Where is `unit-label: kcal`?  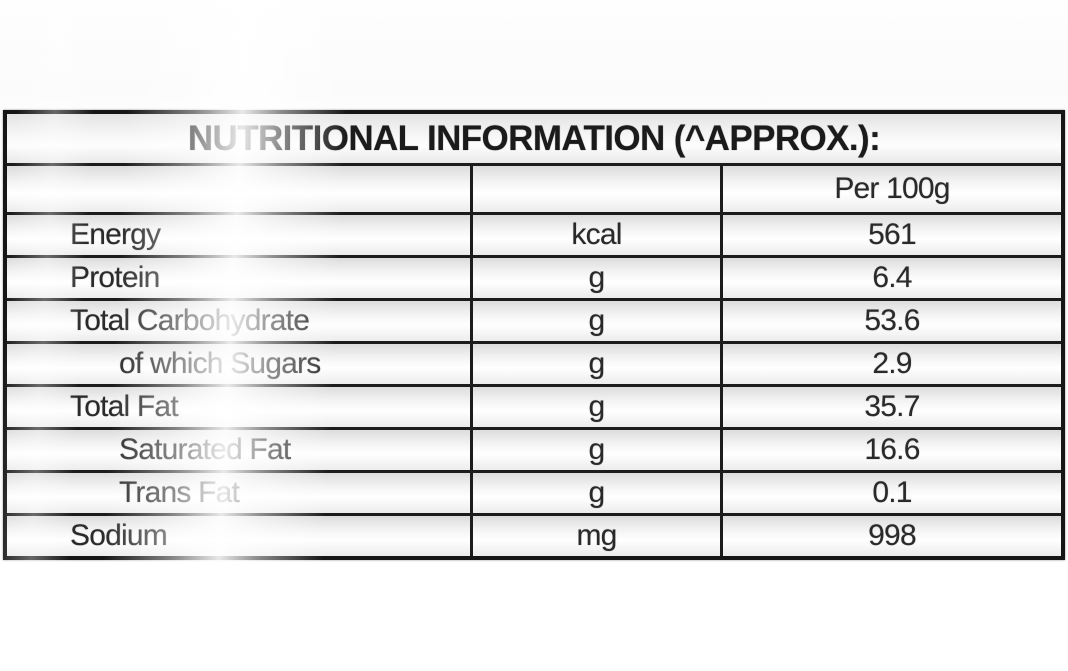 unit-label: kcal is located at coordinates (596, 234).